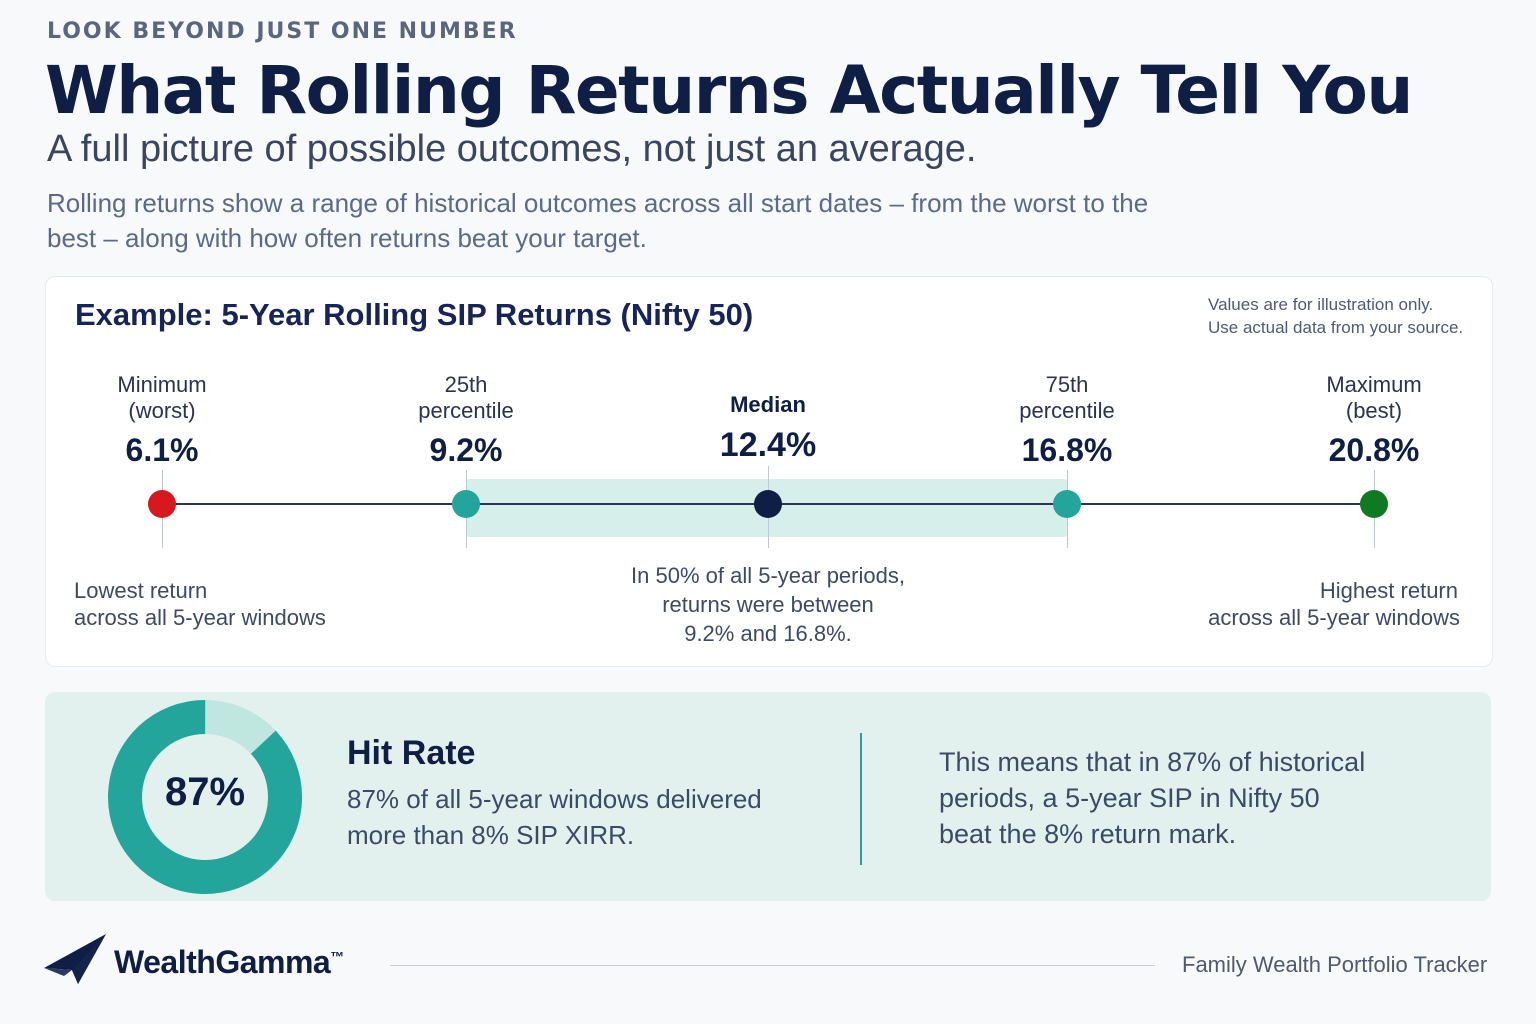 This screenshot has width=1536, height=1024. I want to click on marker-median, so click(768, 504).